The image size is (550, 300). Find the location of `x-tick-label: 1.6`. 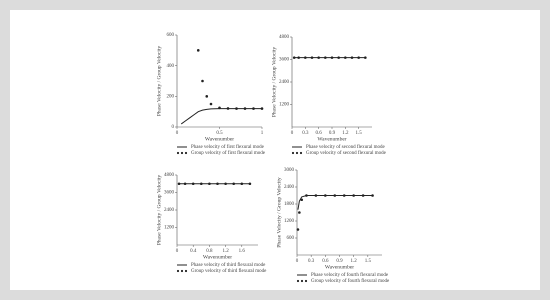

x-tick-label: 1.6 is located at coordinates (242, 251).